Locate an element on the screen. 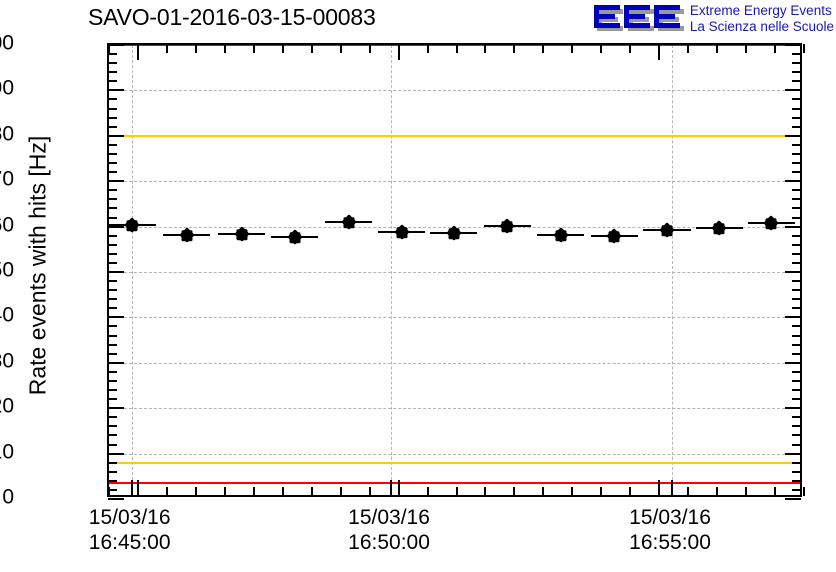 The height and width of the screenshot is (572, 836). logo-line-2: La Scienza nelle Scuole is located at coordinates (761, 26).